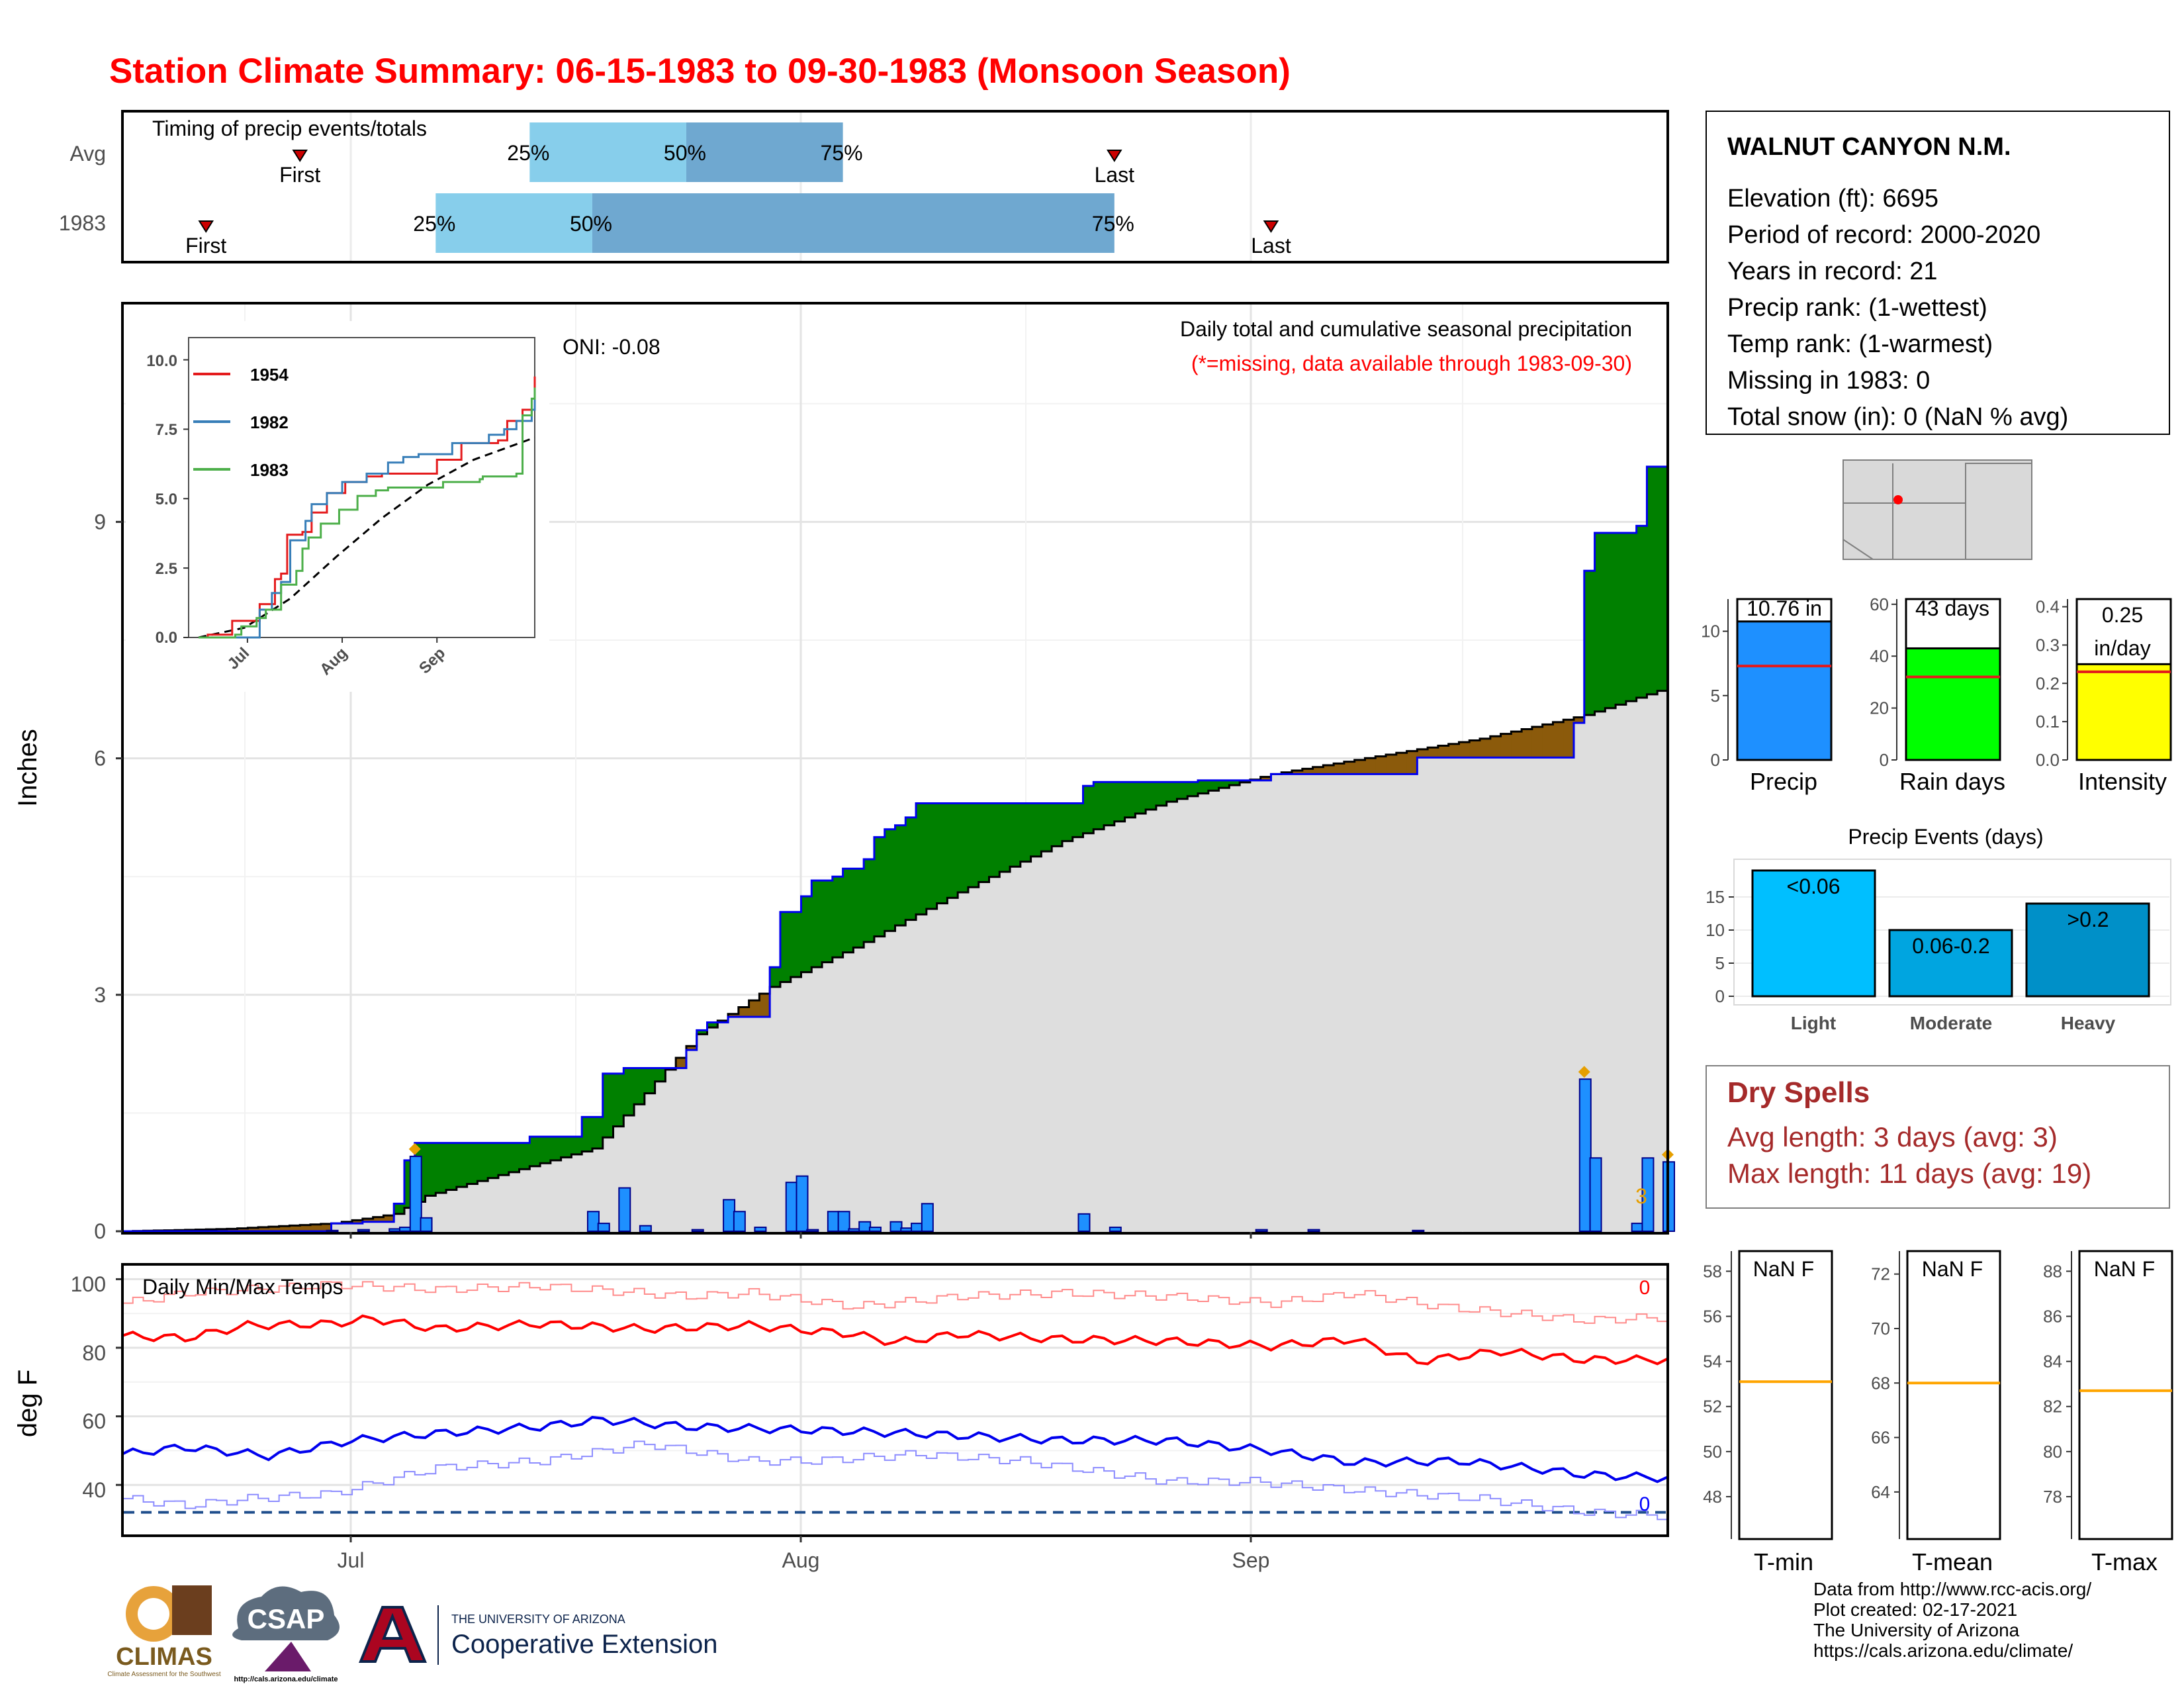  I want to click on tbox-tick-label: 64, so click(1880, 1492).